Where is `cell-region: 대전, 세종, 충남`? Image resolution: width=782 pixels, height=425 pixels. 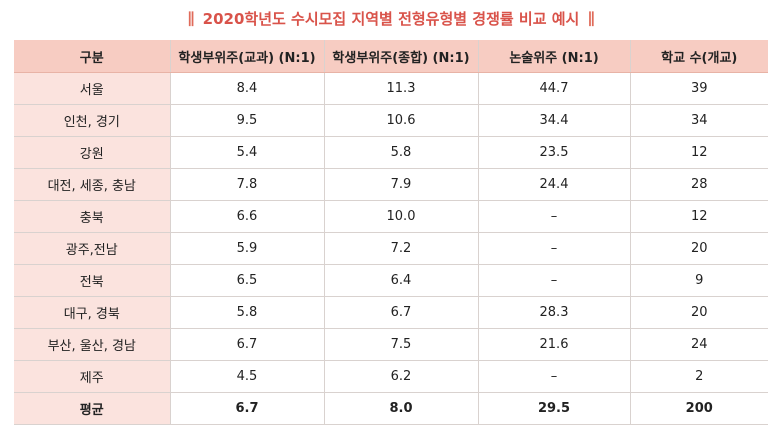 cell-region: 대전, 세종, 충남 is located at coordinates (92, 184).